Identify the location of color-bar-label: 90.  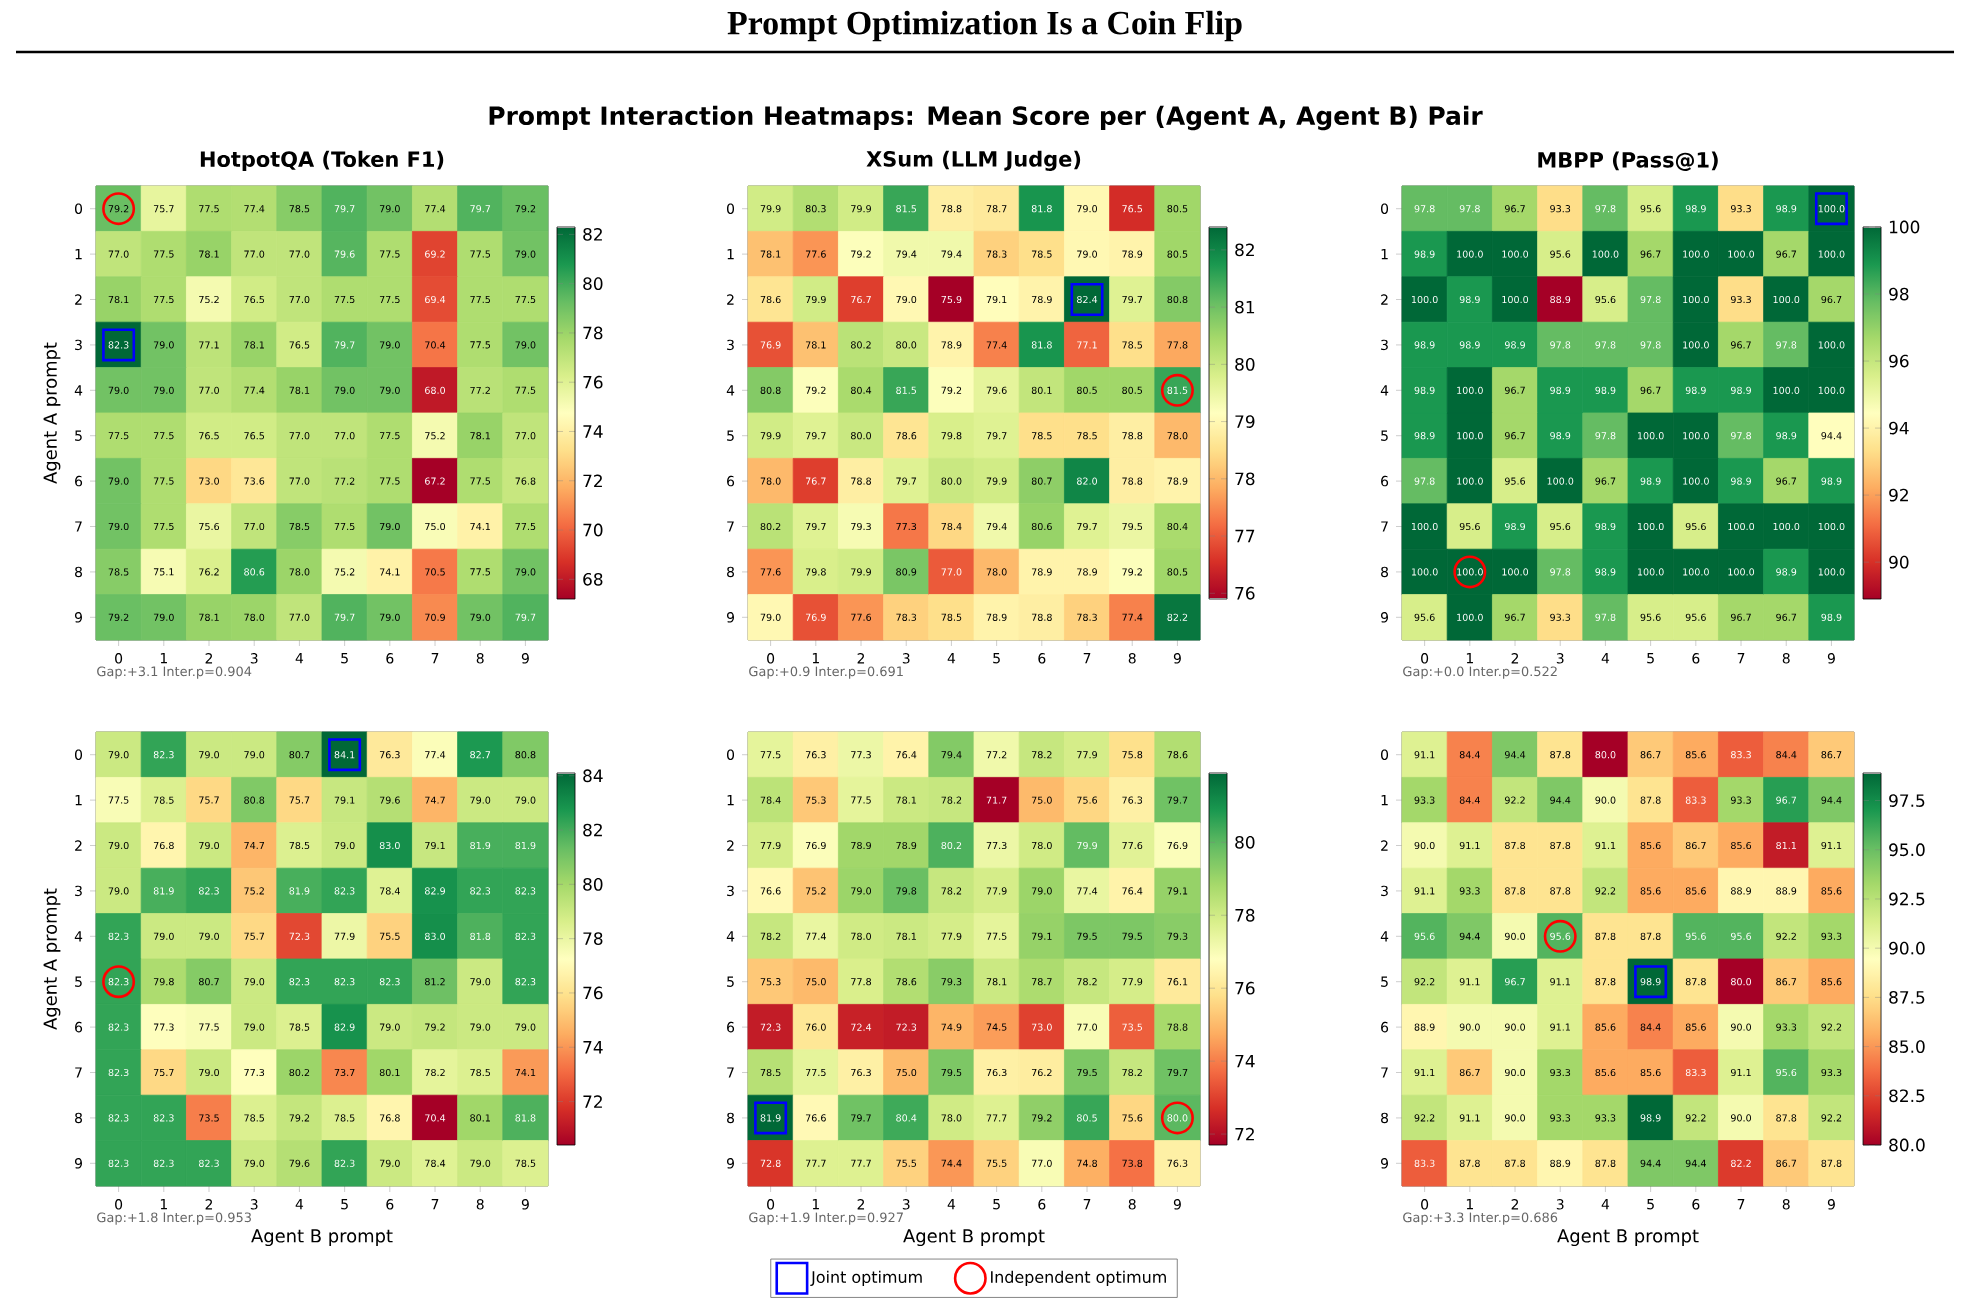
(1899, 562).